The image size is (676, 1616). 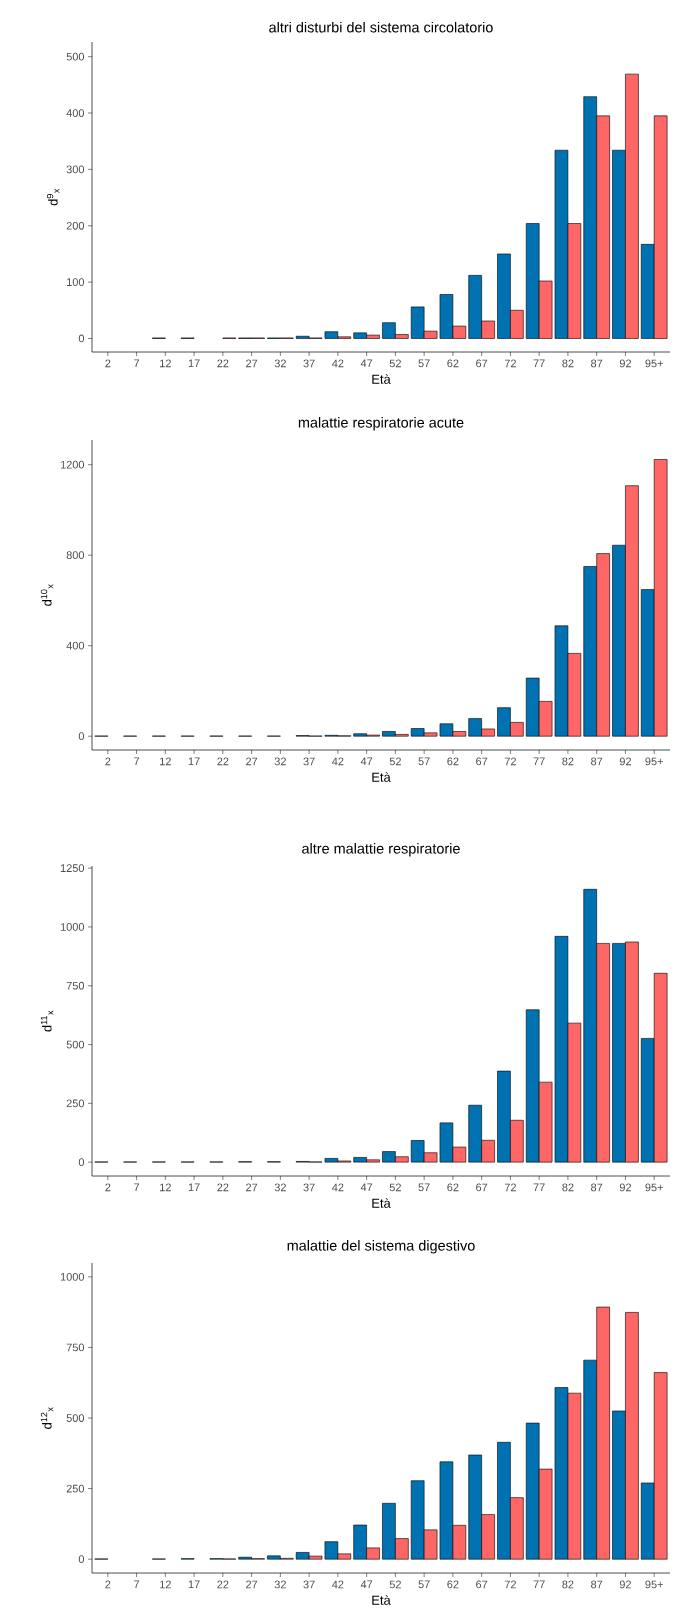 What do you see at coordinates (381, 424) in the screenshot?
I see `chart-title: malattie respiratorie acute` at bounding box center [381, 424].